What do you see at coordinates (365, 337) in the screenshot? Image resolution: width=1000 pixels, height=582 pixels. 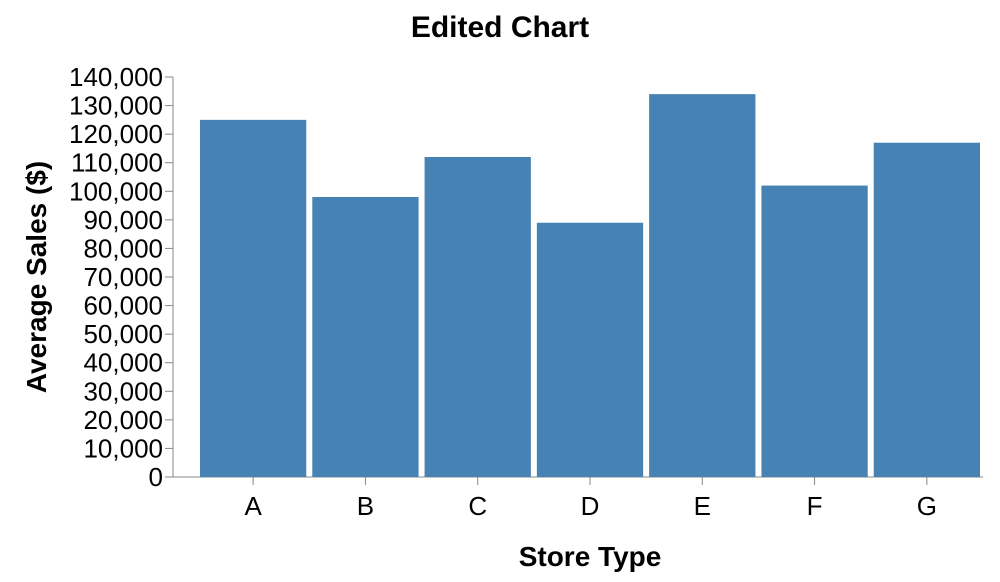 I see `bar-b` at bounding box center [365, 337].